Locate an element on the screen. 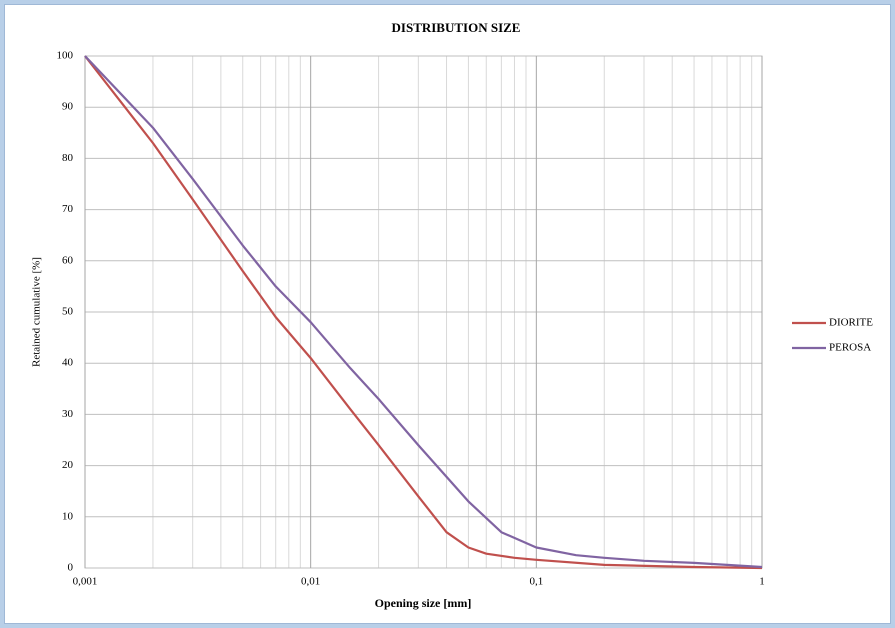 This screenshot has height=628, width=895. y-tick-label: 30 is located at coordinates (68, 414).